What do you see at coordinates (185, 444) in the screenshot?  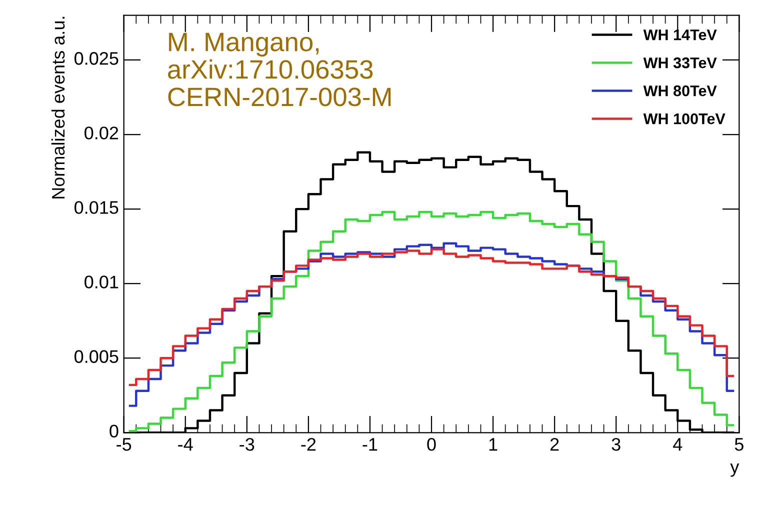 I see `x-tick-label: -4` at bounding box center [185, 444].